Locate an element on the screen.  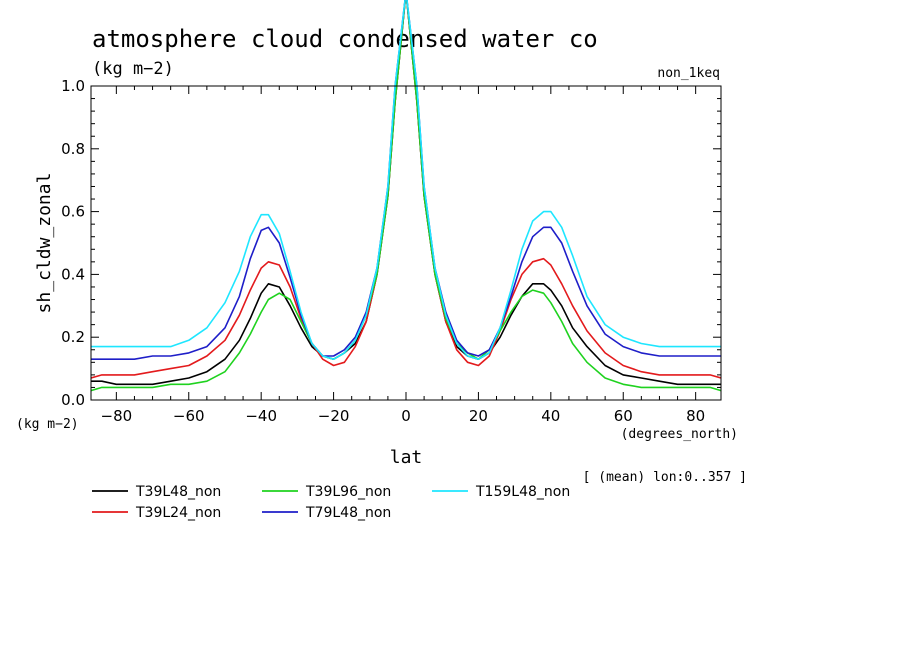
x-tick-label: −60 is located at coordinates (189, 416).